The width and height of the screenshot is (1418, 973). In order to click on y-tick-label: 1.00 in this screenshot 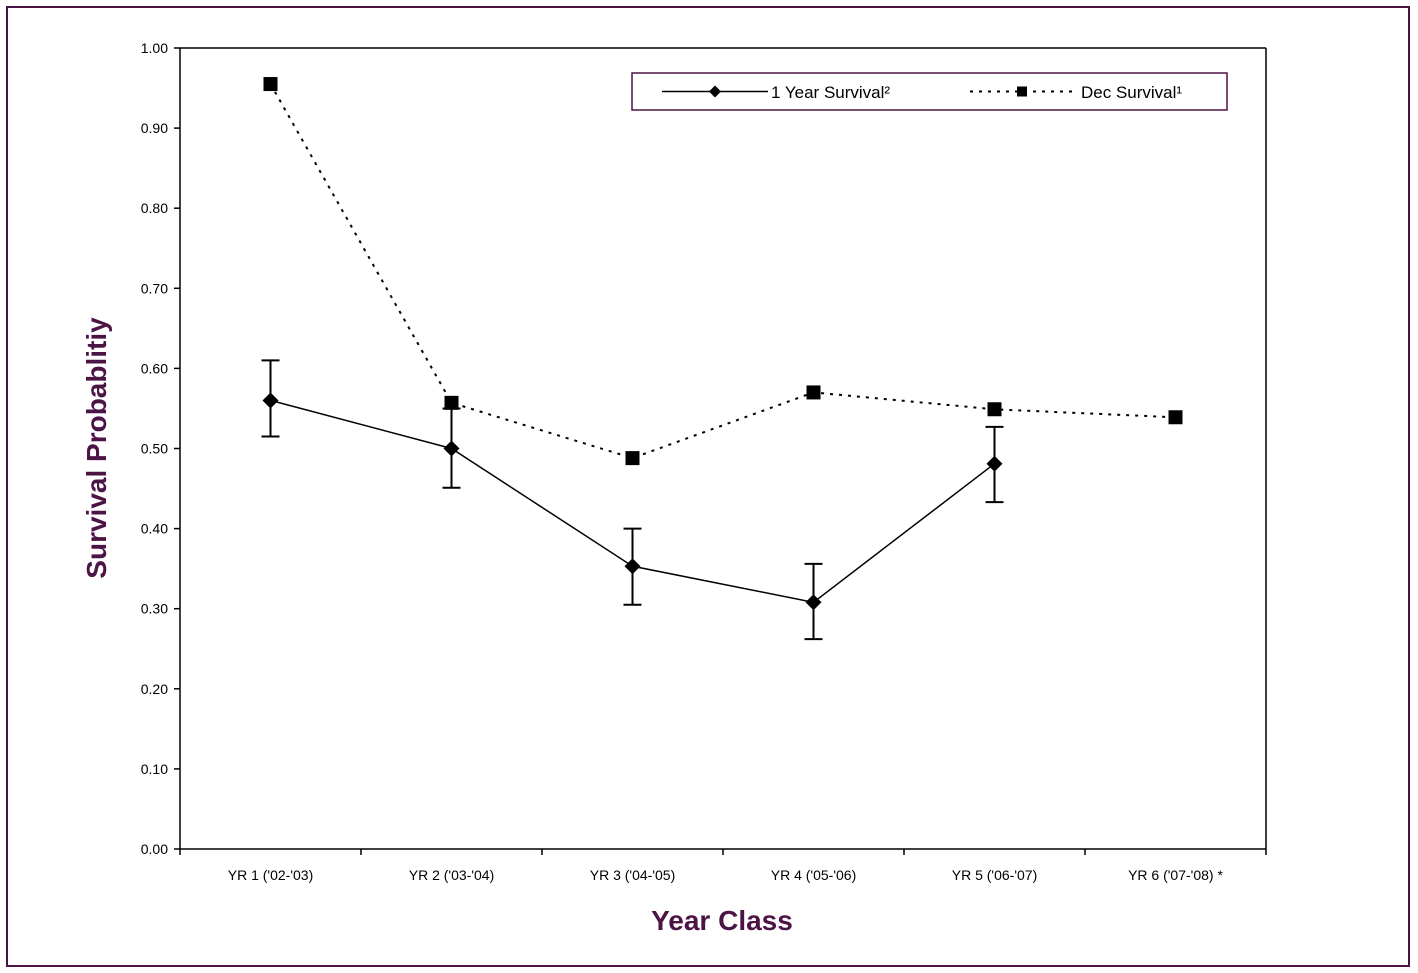, I will do `click(154, 48)`.